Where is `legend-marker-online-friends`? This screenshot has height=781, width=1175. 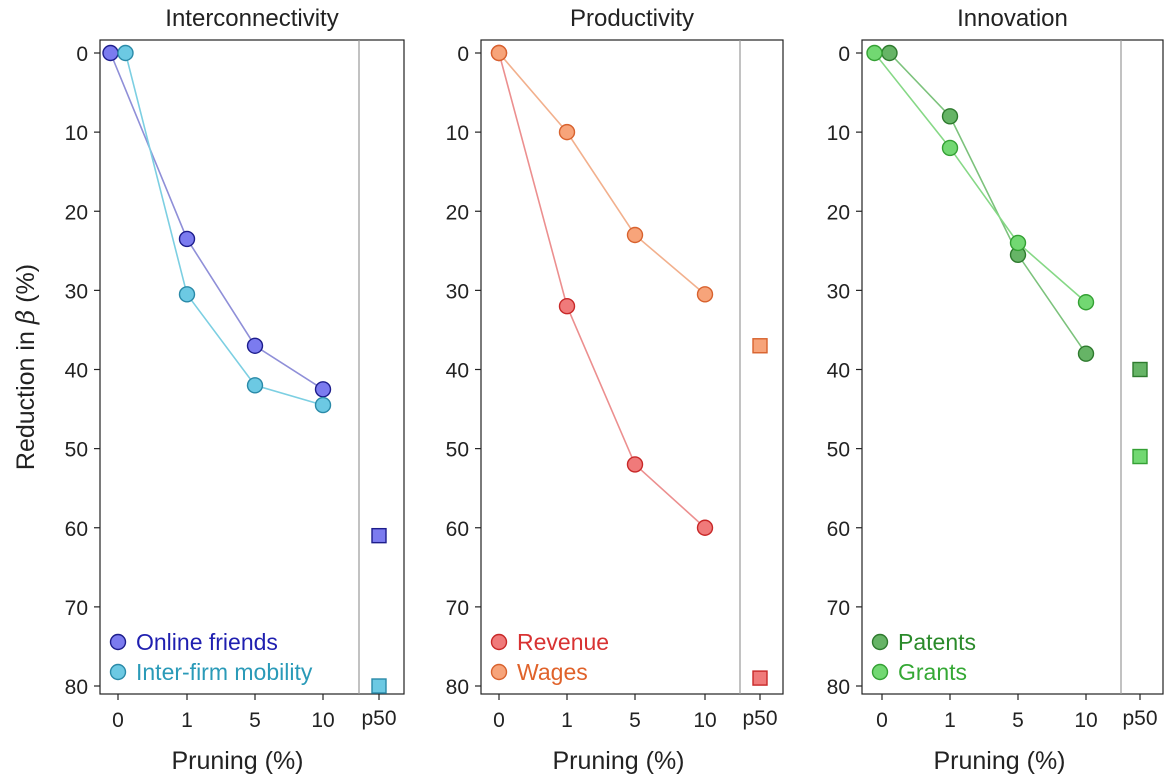 legend-marker-online-friends is located at coordinates (118, 642).